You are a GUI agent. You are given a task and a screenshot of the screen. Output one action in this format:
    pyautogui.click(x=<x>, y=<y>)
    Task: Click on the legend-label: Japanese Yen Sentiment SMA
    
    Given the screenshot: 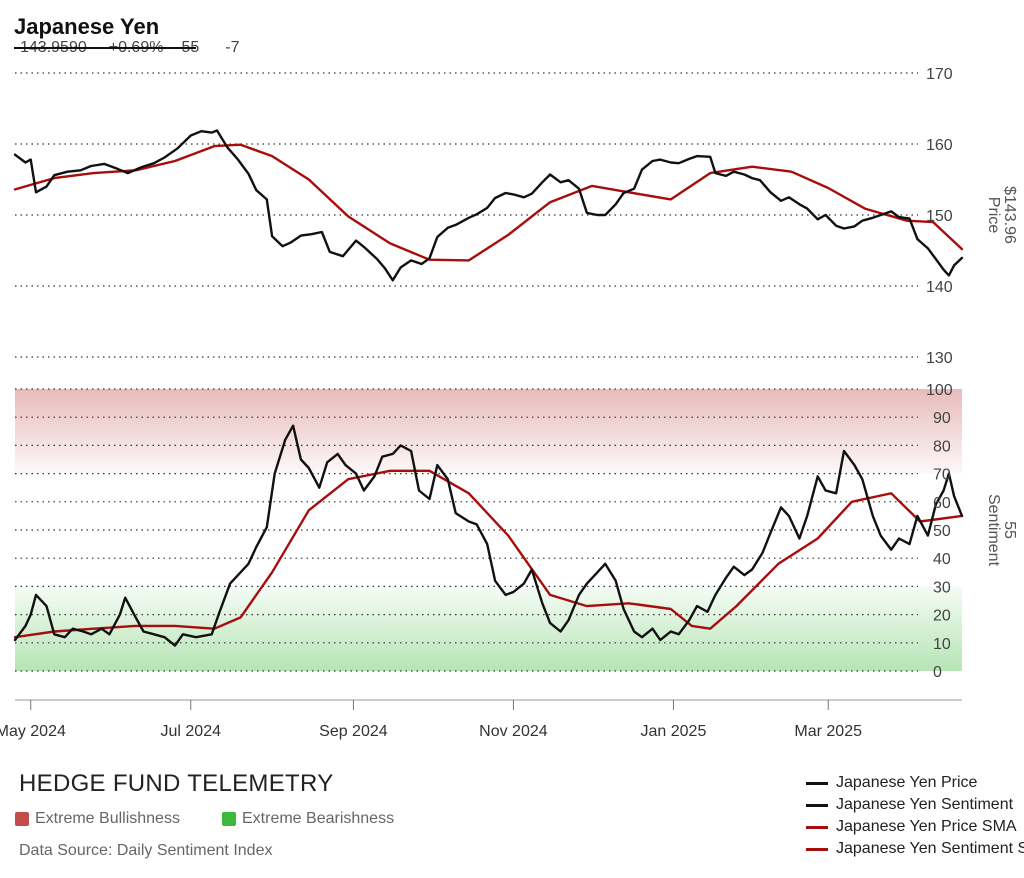 What is the action you would take?
    pyautogui.click(x=930, y=848)
    